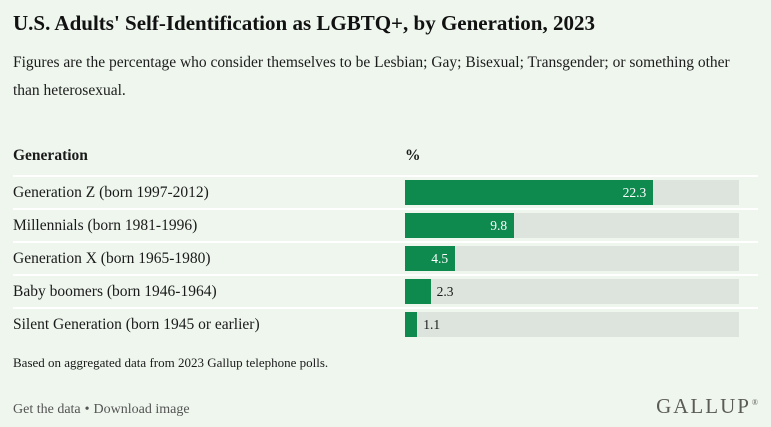  Describe the element at coordinates (499, 225) in the screenshot. I see `bar-value-label: 9.8` at that location.